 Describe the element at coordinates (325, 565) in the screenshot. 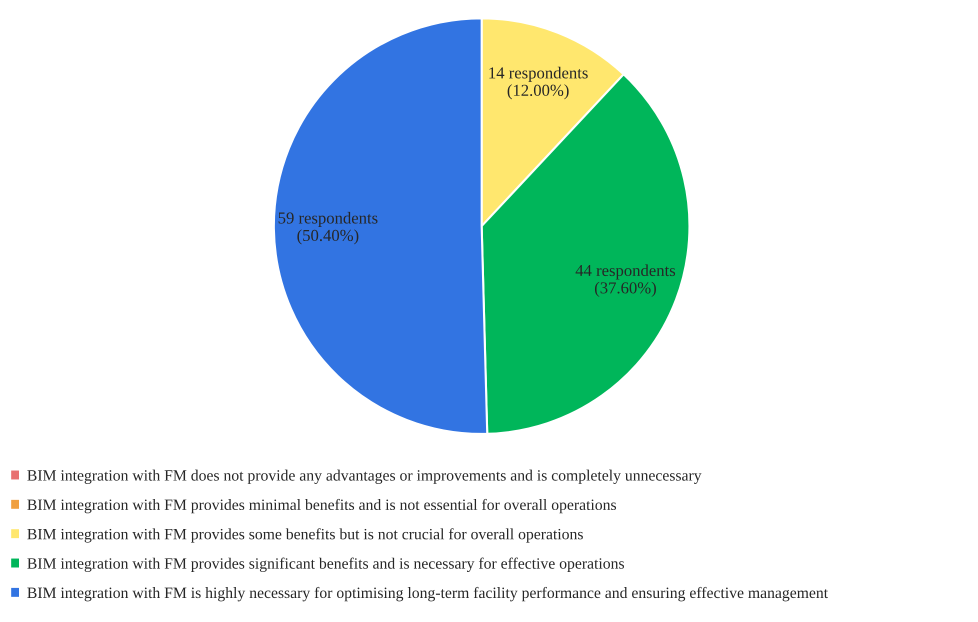

I see `legend-label: BIM integration with FM provides significant benefits and is necessary for effective operations` at that location.